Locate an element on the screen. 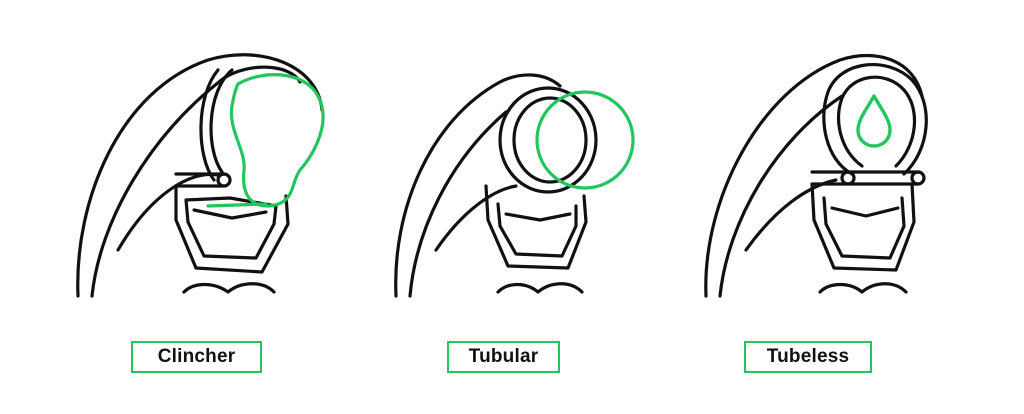 This screenshot has width=1024, height=414. clincher-label: Clincher is located at coordinates (196, 357).